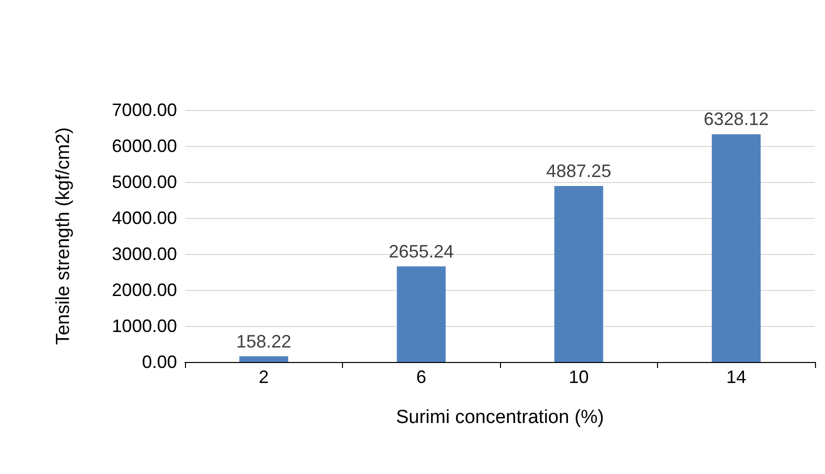 The height and width of the screenshot is (474, 825). I want to click on y-tick-label: 4000.00, so click(144, 218).